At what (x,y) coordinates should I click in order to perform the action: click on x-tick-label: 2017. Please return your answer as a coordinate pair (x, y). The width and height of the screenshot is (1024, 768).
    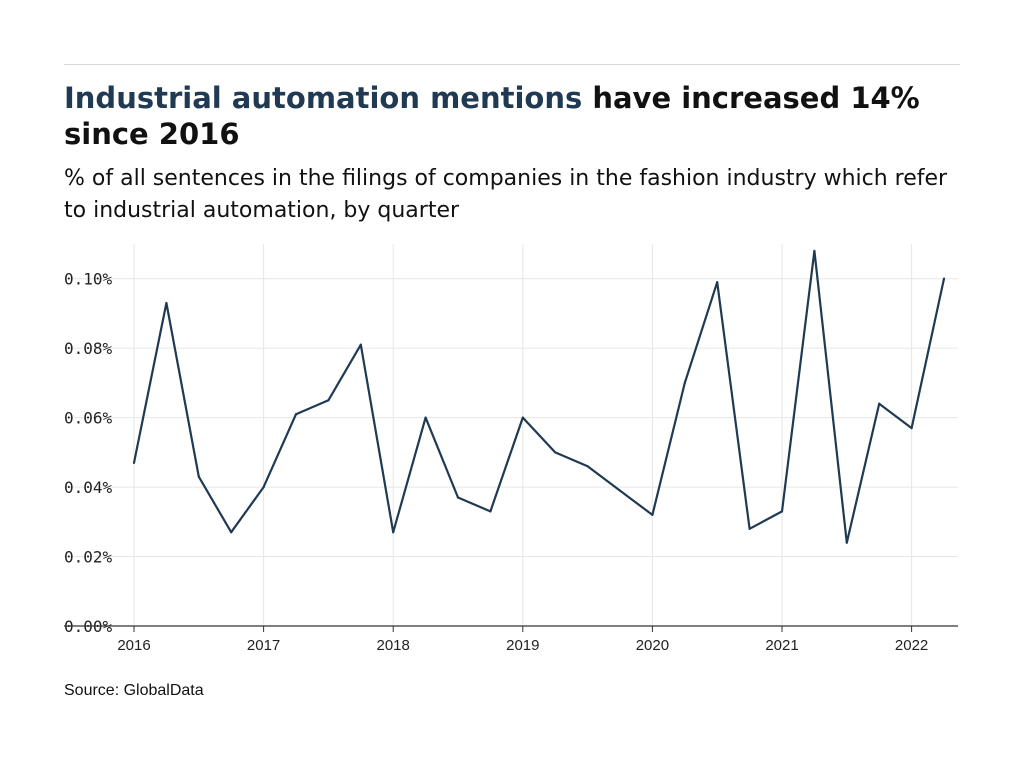
    Looking at the image, I should click on (263, 645).